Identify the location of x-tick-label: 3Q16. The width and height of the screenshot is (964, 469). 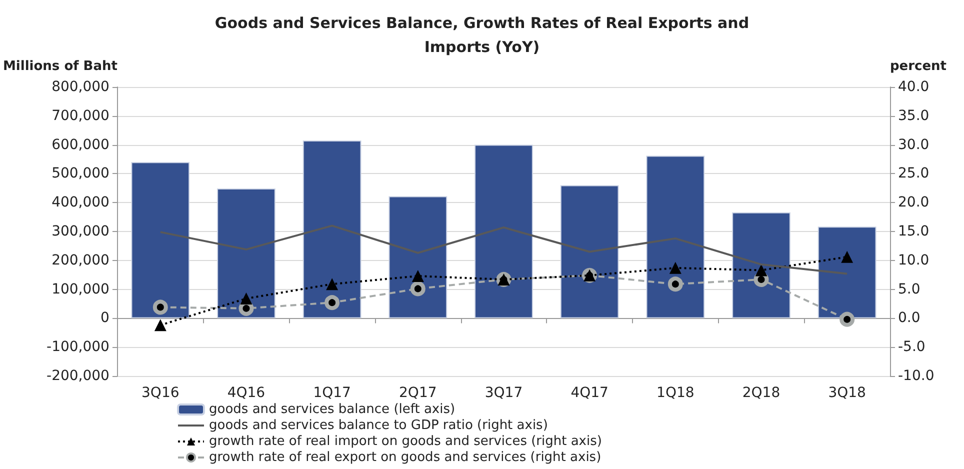
(161, 393).